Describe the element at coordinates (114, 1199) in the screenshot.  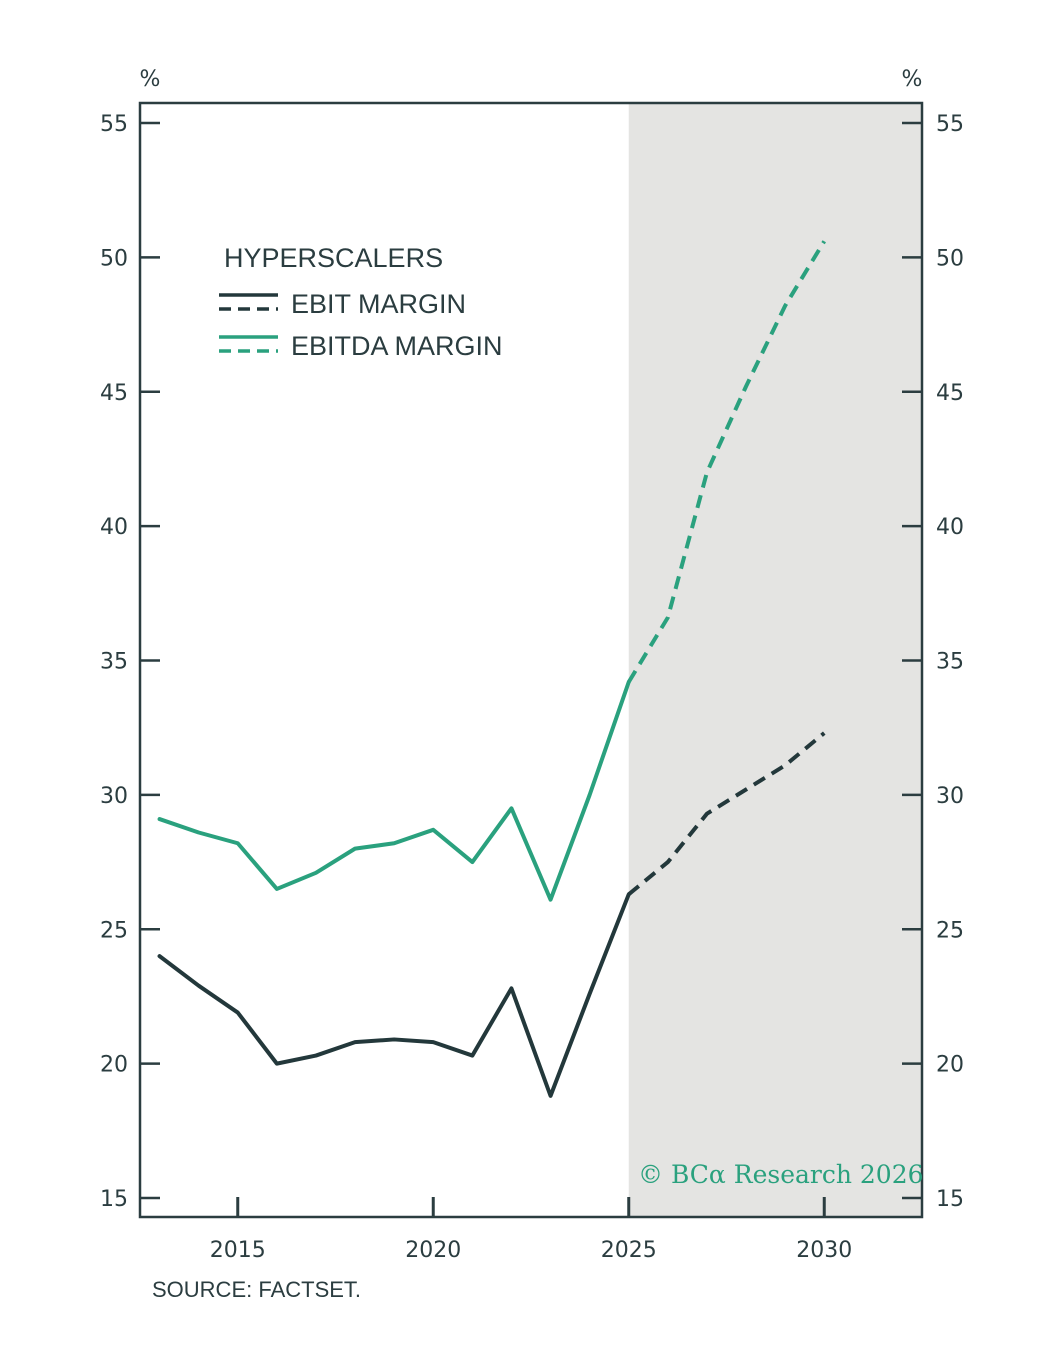
I see `y-tick-label-left: 15` at that location.